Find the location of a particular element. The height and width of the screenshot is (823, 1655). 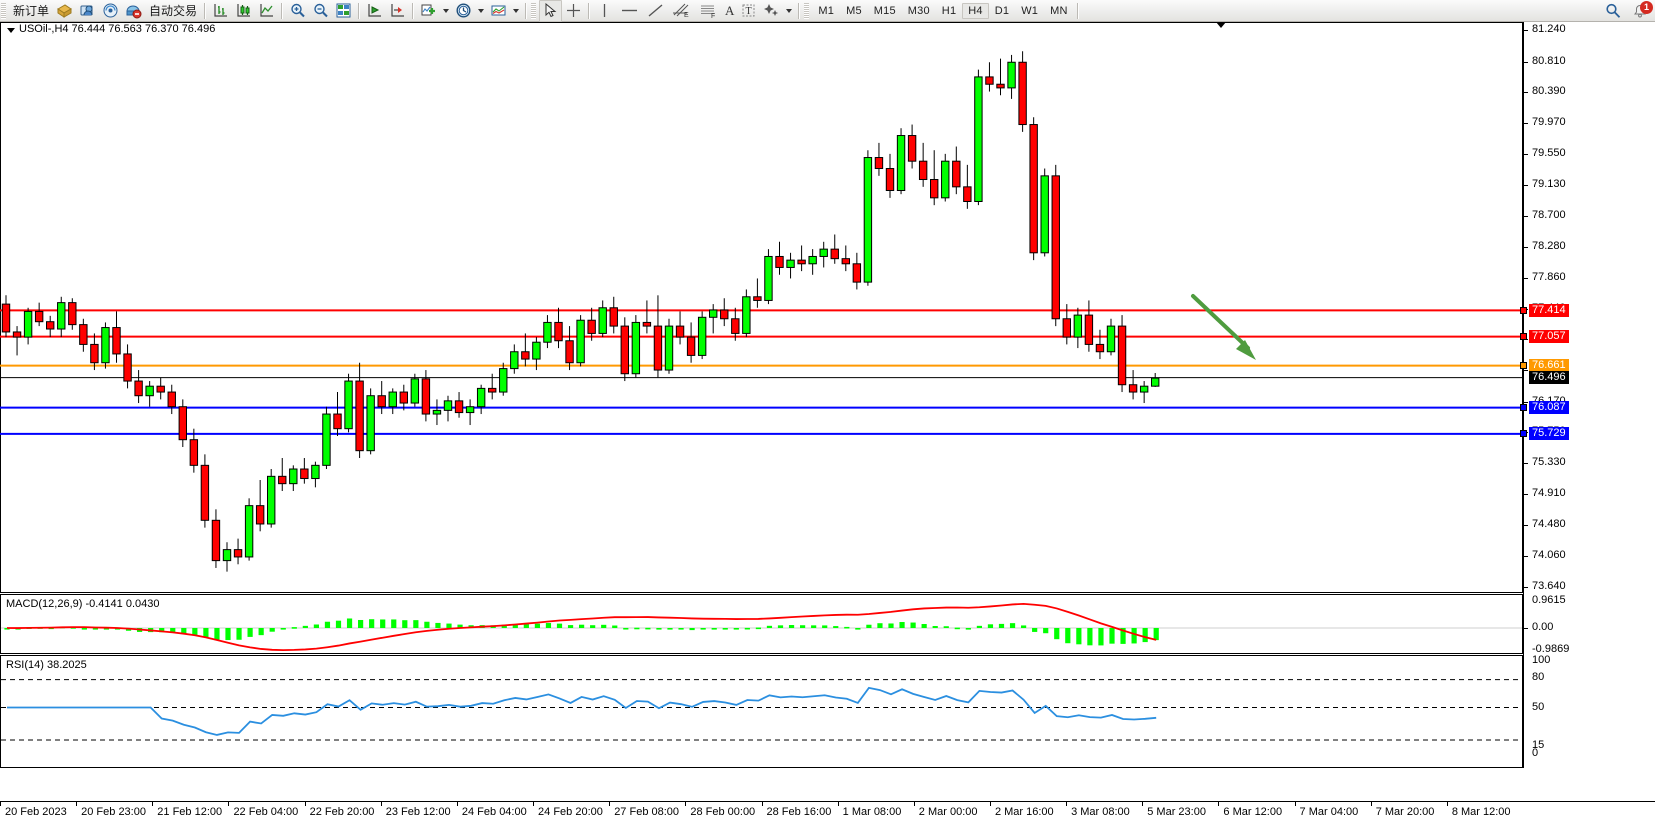

templates-dropdown-caret is located at coordinates (516, 10).